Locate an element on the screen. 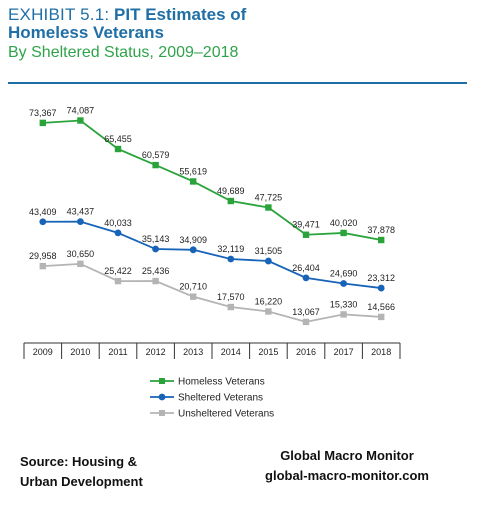 The height and width of the screenshot is (509, 477). x-tick-label: 2013 is located at coordinates (193, 352).